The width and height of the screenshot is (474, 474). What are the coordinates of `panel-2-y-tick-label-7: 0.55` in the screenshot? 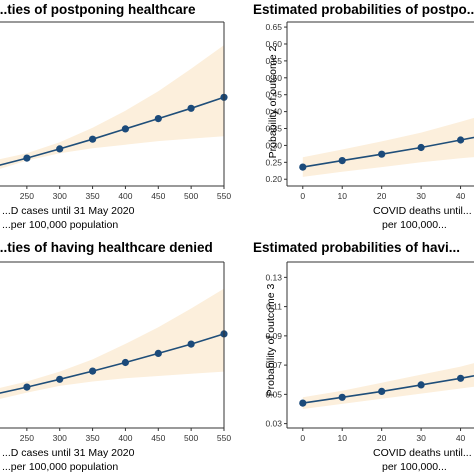 It's located at (273, 61).